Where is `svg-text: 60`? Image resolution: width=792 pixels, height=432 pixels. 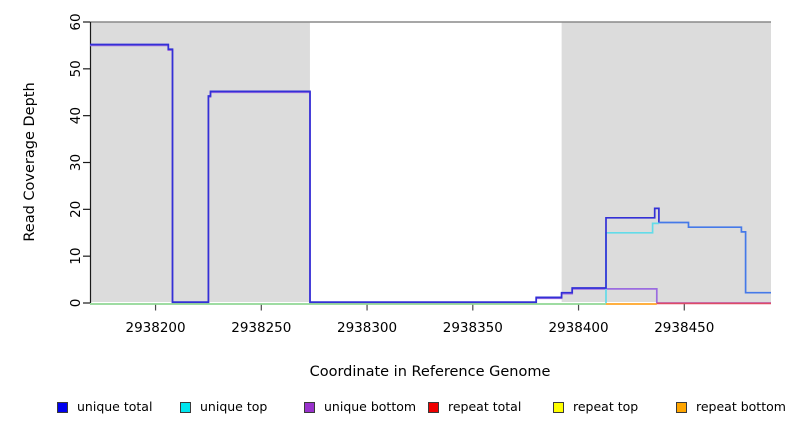
svg-text: 60 is located at coordinates (76, 21).